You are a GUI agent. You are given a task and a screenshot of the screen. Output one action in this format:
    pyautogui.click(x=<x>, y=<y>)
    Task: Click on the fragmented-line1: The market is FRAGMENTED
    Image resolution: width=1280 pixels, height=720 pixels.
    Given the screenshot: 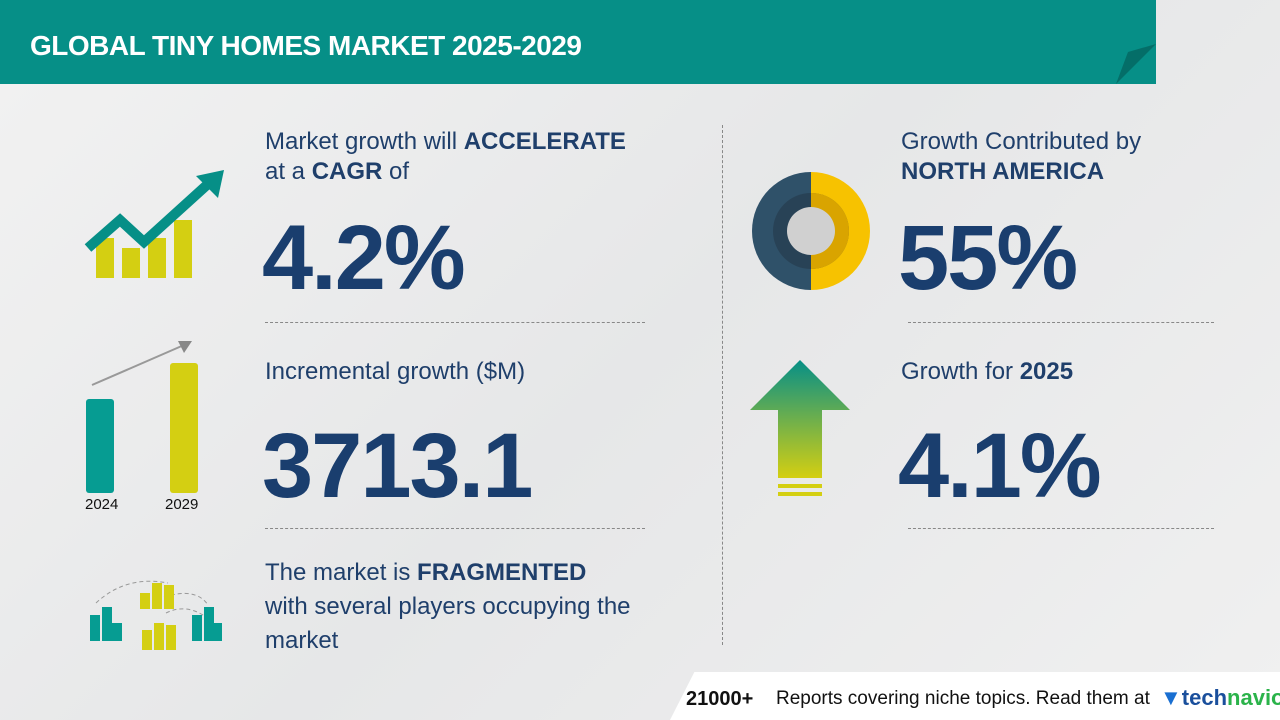 What is the action you would take?
    pyautogui.click(x=426, y=572)
    